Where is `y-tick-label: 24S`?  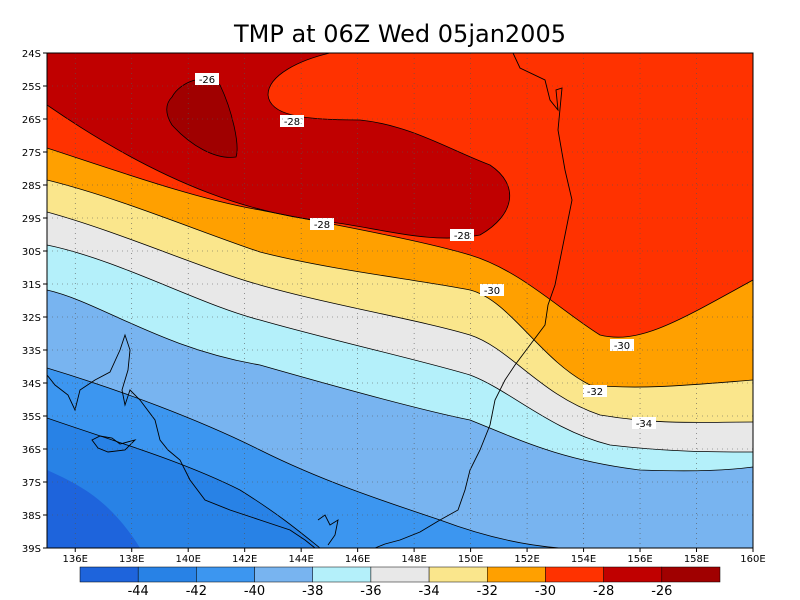 y-tick-label: 24S is located at coordinates (31, 54).